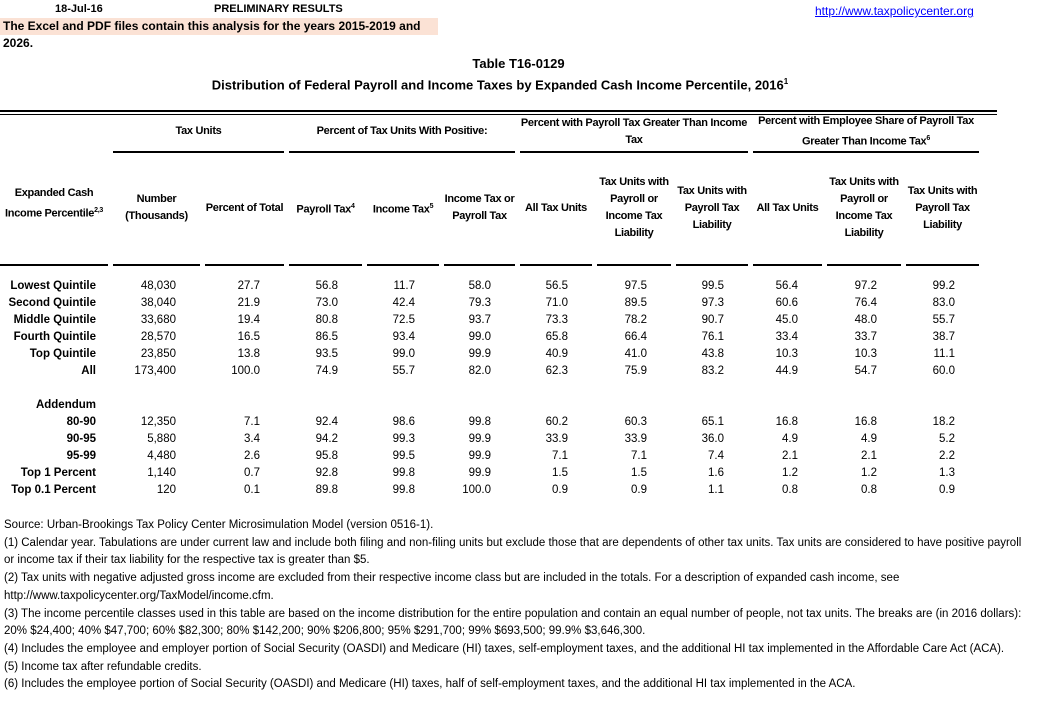  What do you see at coordinates (790, 472) in the screenshot?
I see `cell-value: 1.2` at bounding box center [790, 472].